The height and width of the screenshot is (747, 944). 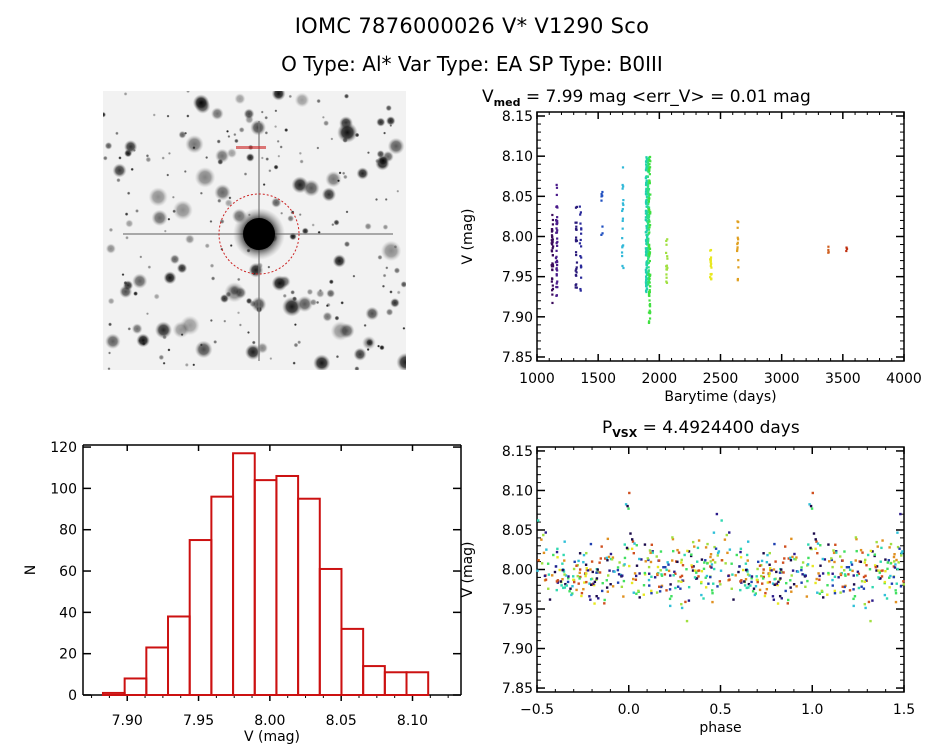 I want to click on x-tick-label: 1000, so click(x=537, y=379).